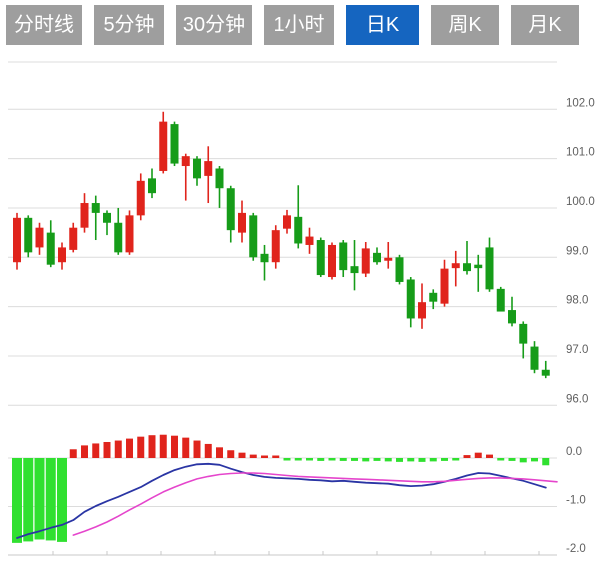 This screenshot has width=609, height=563. Describe the element at coordinates (214, 25) in the screenshot. I see `tab-30min: 30分钟` at that location.